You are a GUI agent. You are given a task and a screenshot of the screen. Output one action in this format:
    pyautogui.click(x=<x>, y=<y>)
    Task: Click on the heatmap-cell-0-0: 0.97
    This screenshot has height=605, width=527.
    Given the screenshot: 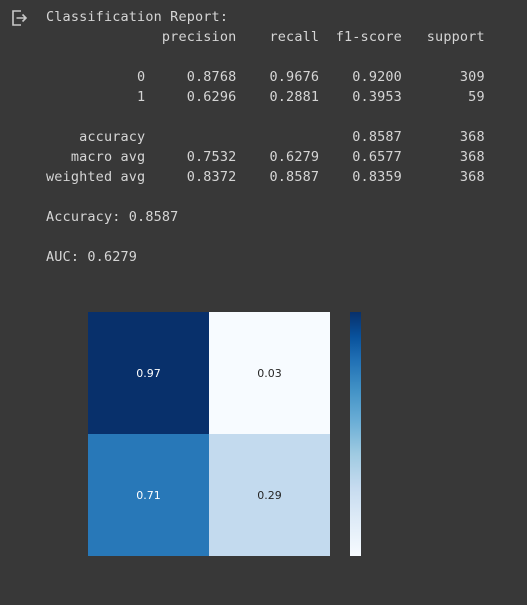 What is the action you would take?
    pyautogui.click(x=148, y=373)
    